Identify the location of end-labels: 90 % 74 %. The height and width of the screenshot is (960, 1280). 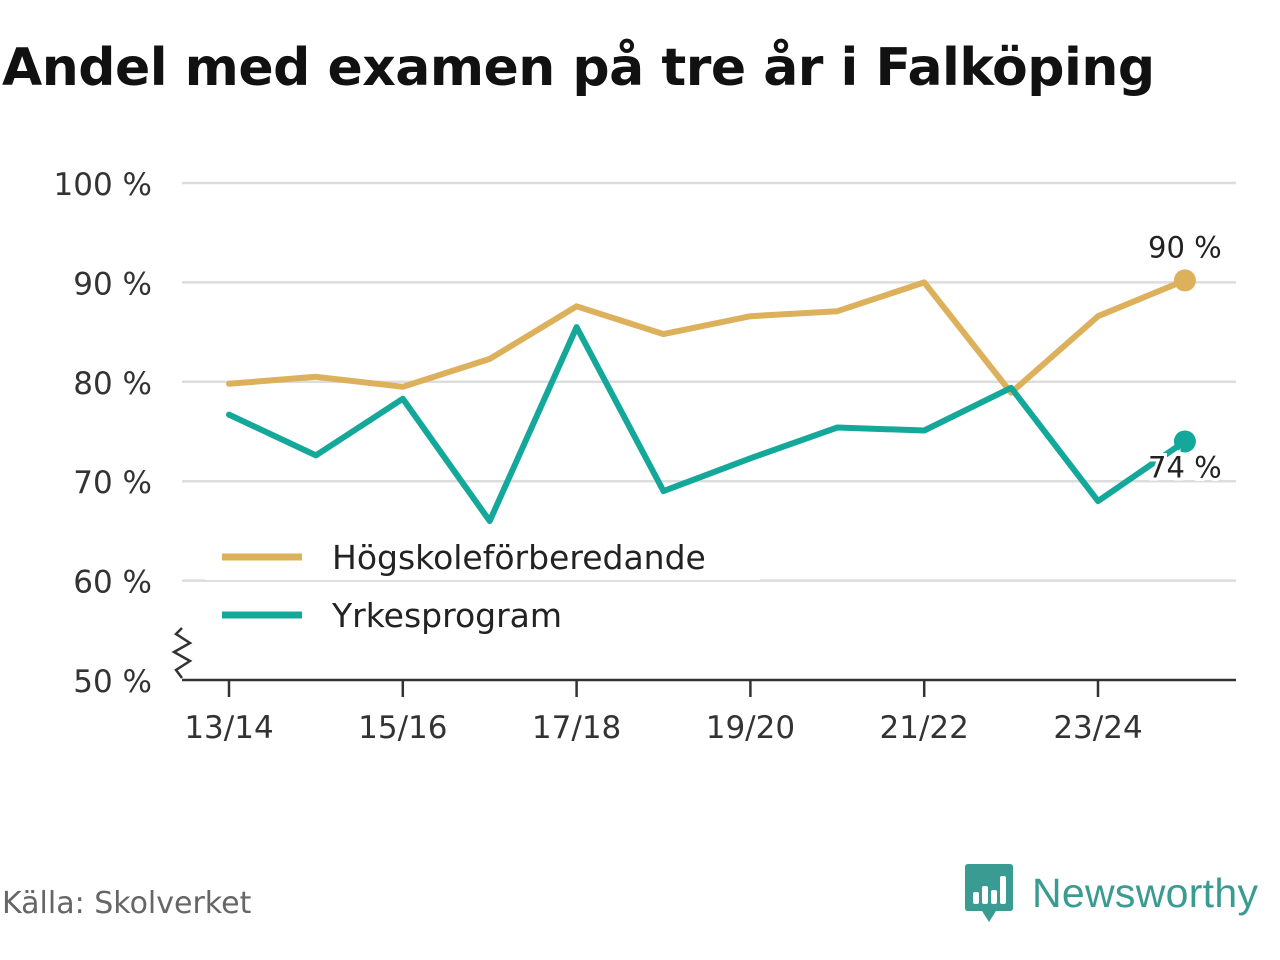
(1185, 357).